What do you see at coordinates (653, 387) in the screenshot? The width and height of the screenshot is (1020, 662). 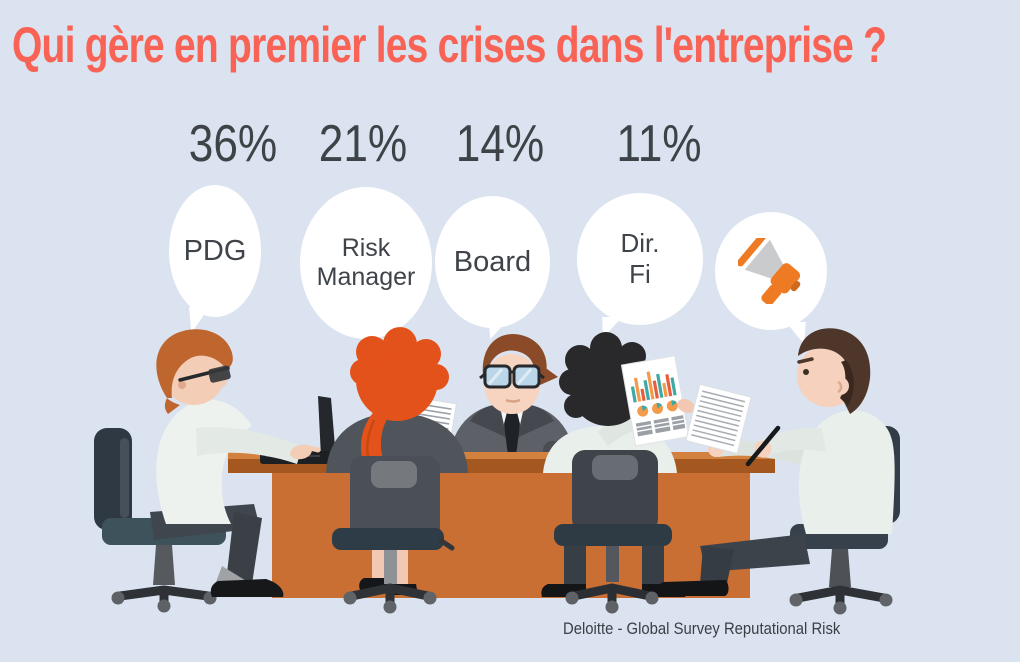 I see `mini-bar-chart` at bounding box center [653, 387].